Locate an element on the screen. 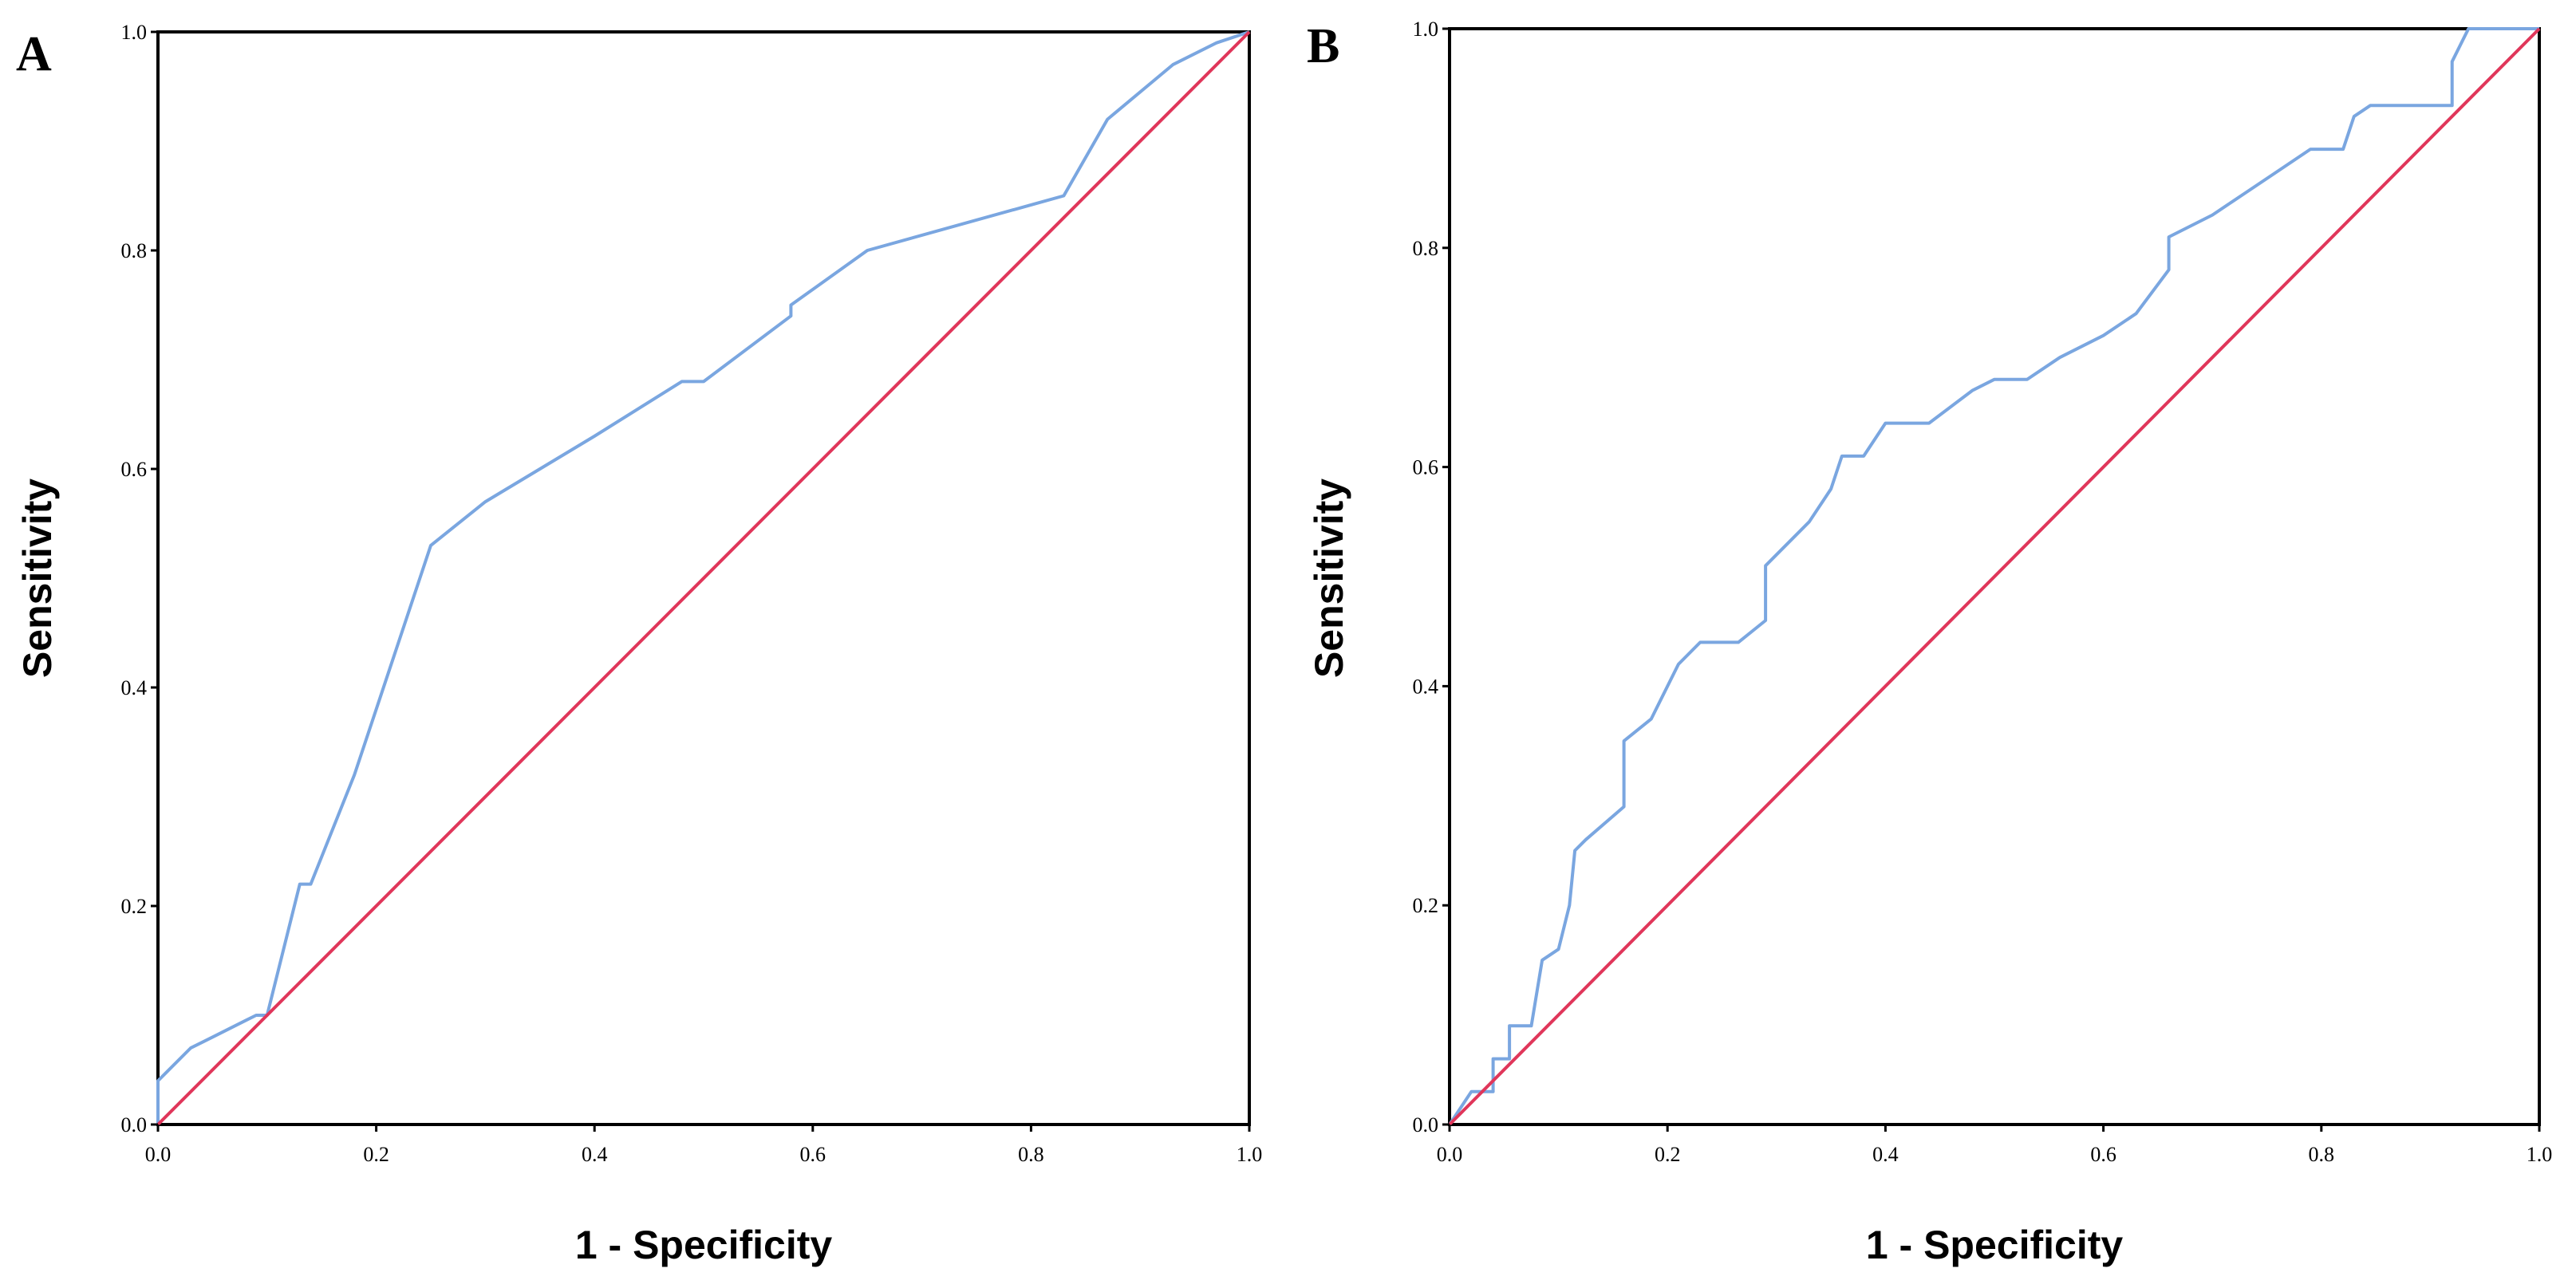  panel-a-x-tick-label: 0.2 is located at coordinates (376, 1154).